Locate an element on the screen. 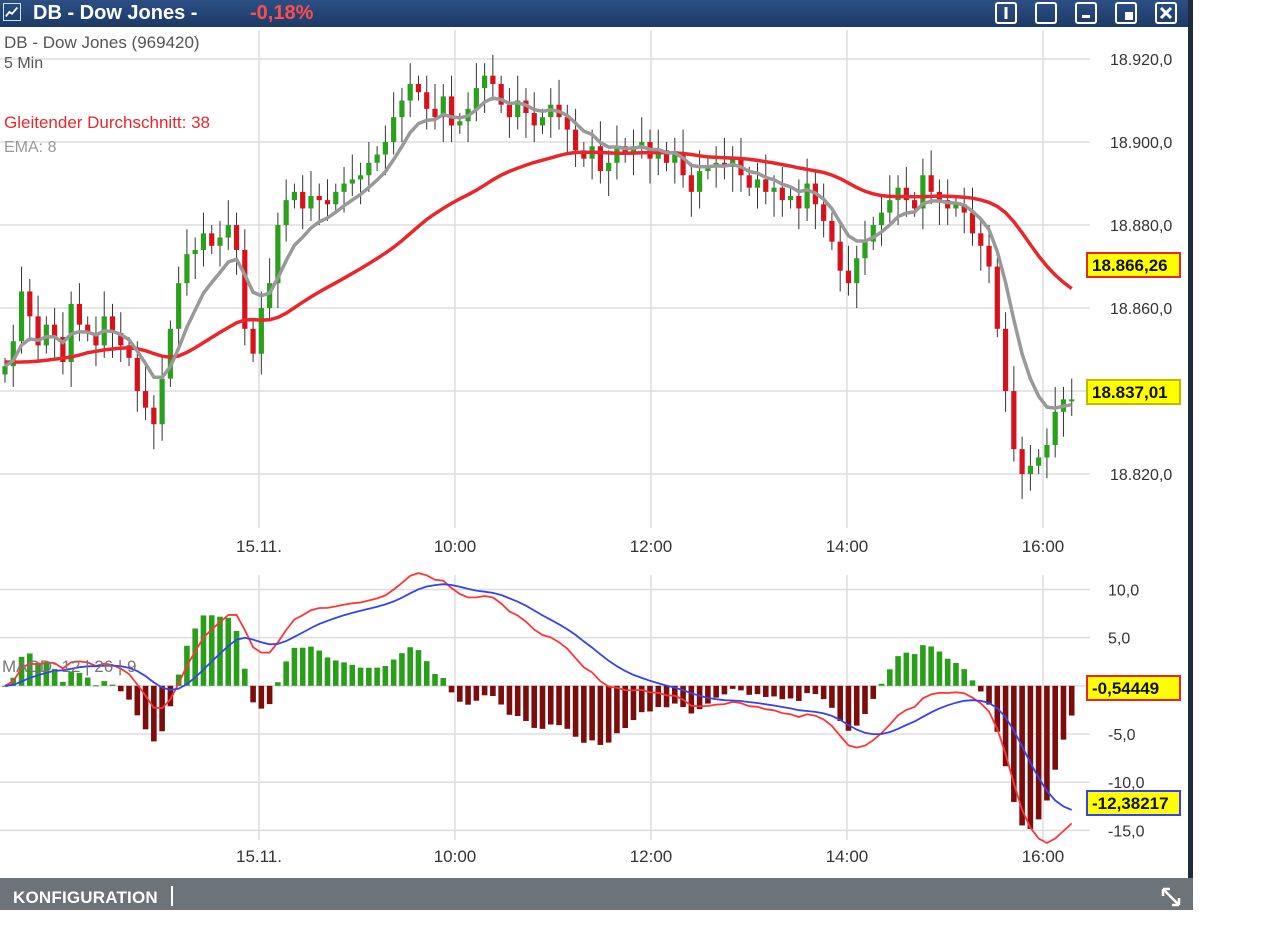  konfiguration-button: KONFIGURATION is located at coordinates (85, 897).